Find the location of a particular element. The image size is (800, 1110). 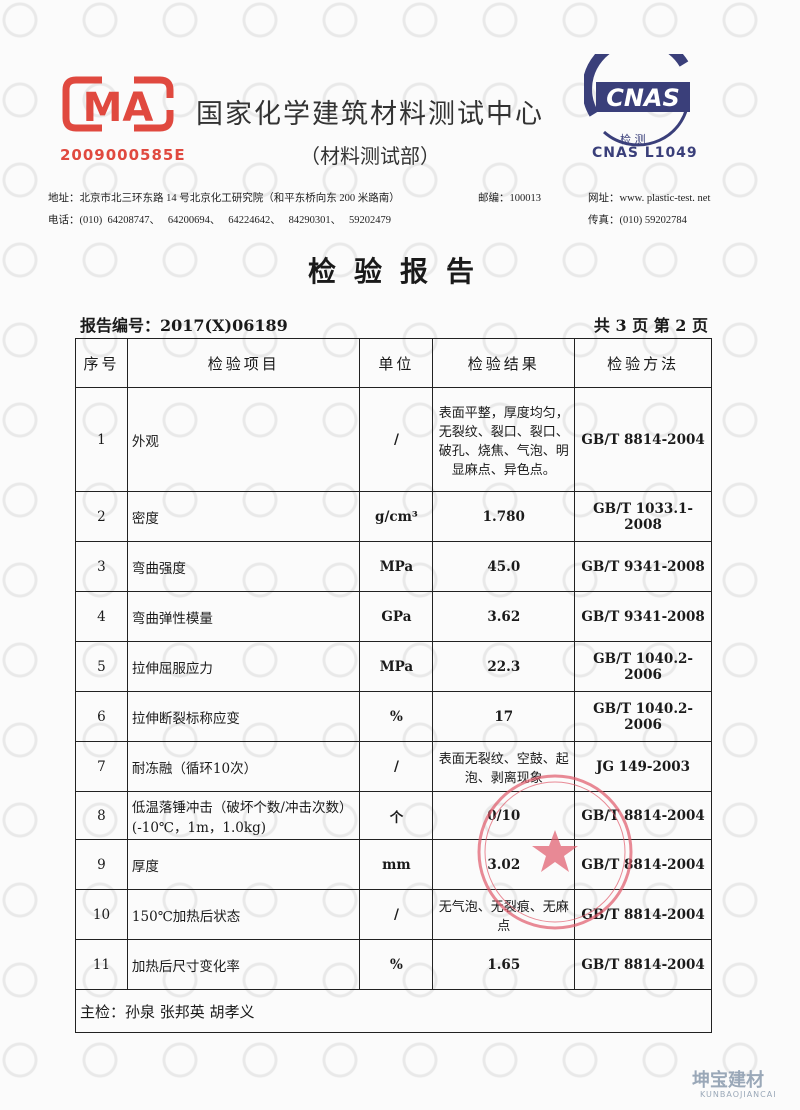

row-number: 11 is located at coordinates (101, 964).